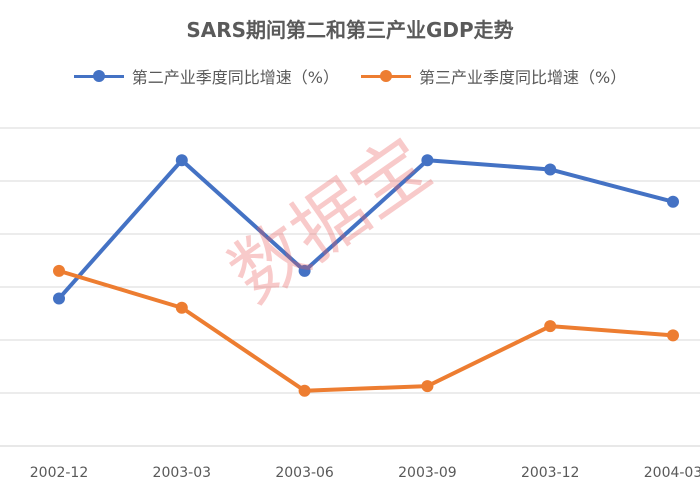  I want to click on x-tick-label: 2003-09, so click(427, 473).